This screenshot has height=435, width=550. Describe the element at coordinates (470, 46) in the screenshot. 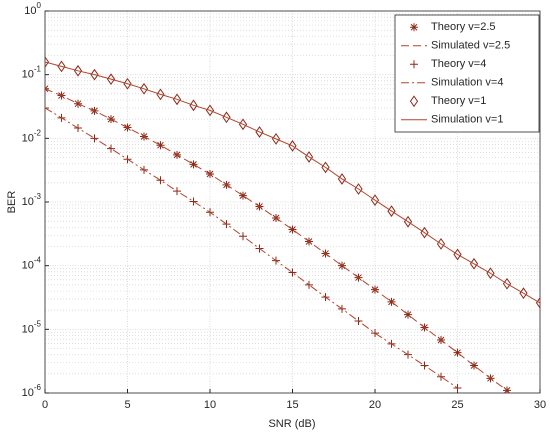

I see `legend-label: Simulated v=2.5` at that location.